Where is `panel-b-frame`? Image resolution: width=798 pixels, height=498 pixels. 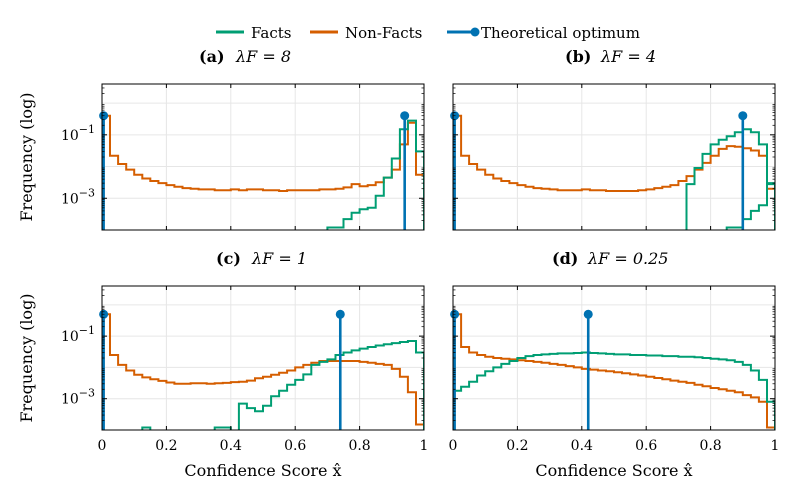
panel-b-frame is located at coordinates (614, 157).